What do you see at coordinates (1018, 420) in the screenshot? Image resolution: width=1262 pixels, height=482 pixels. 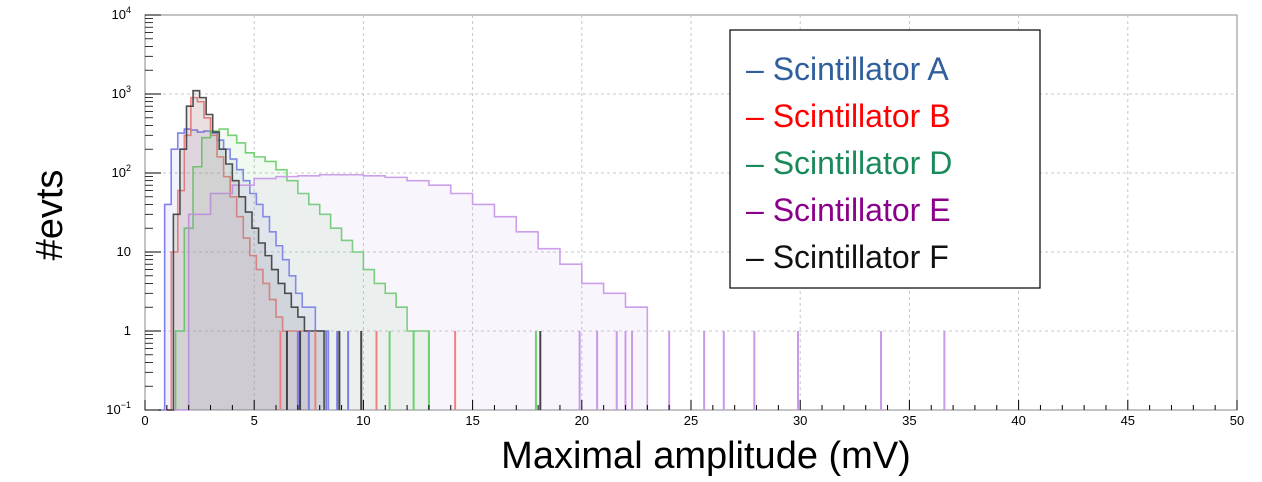 I see `x-tick-label: 40` at bounding box center [1018, 420].